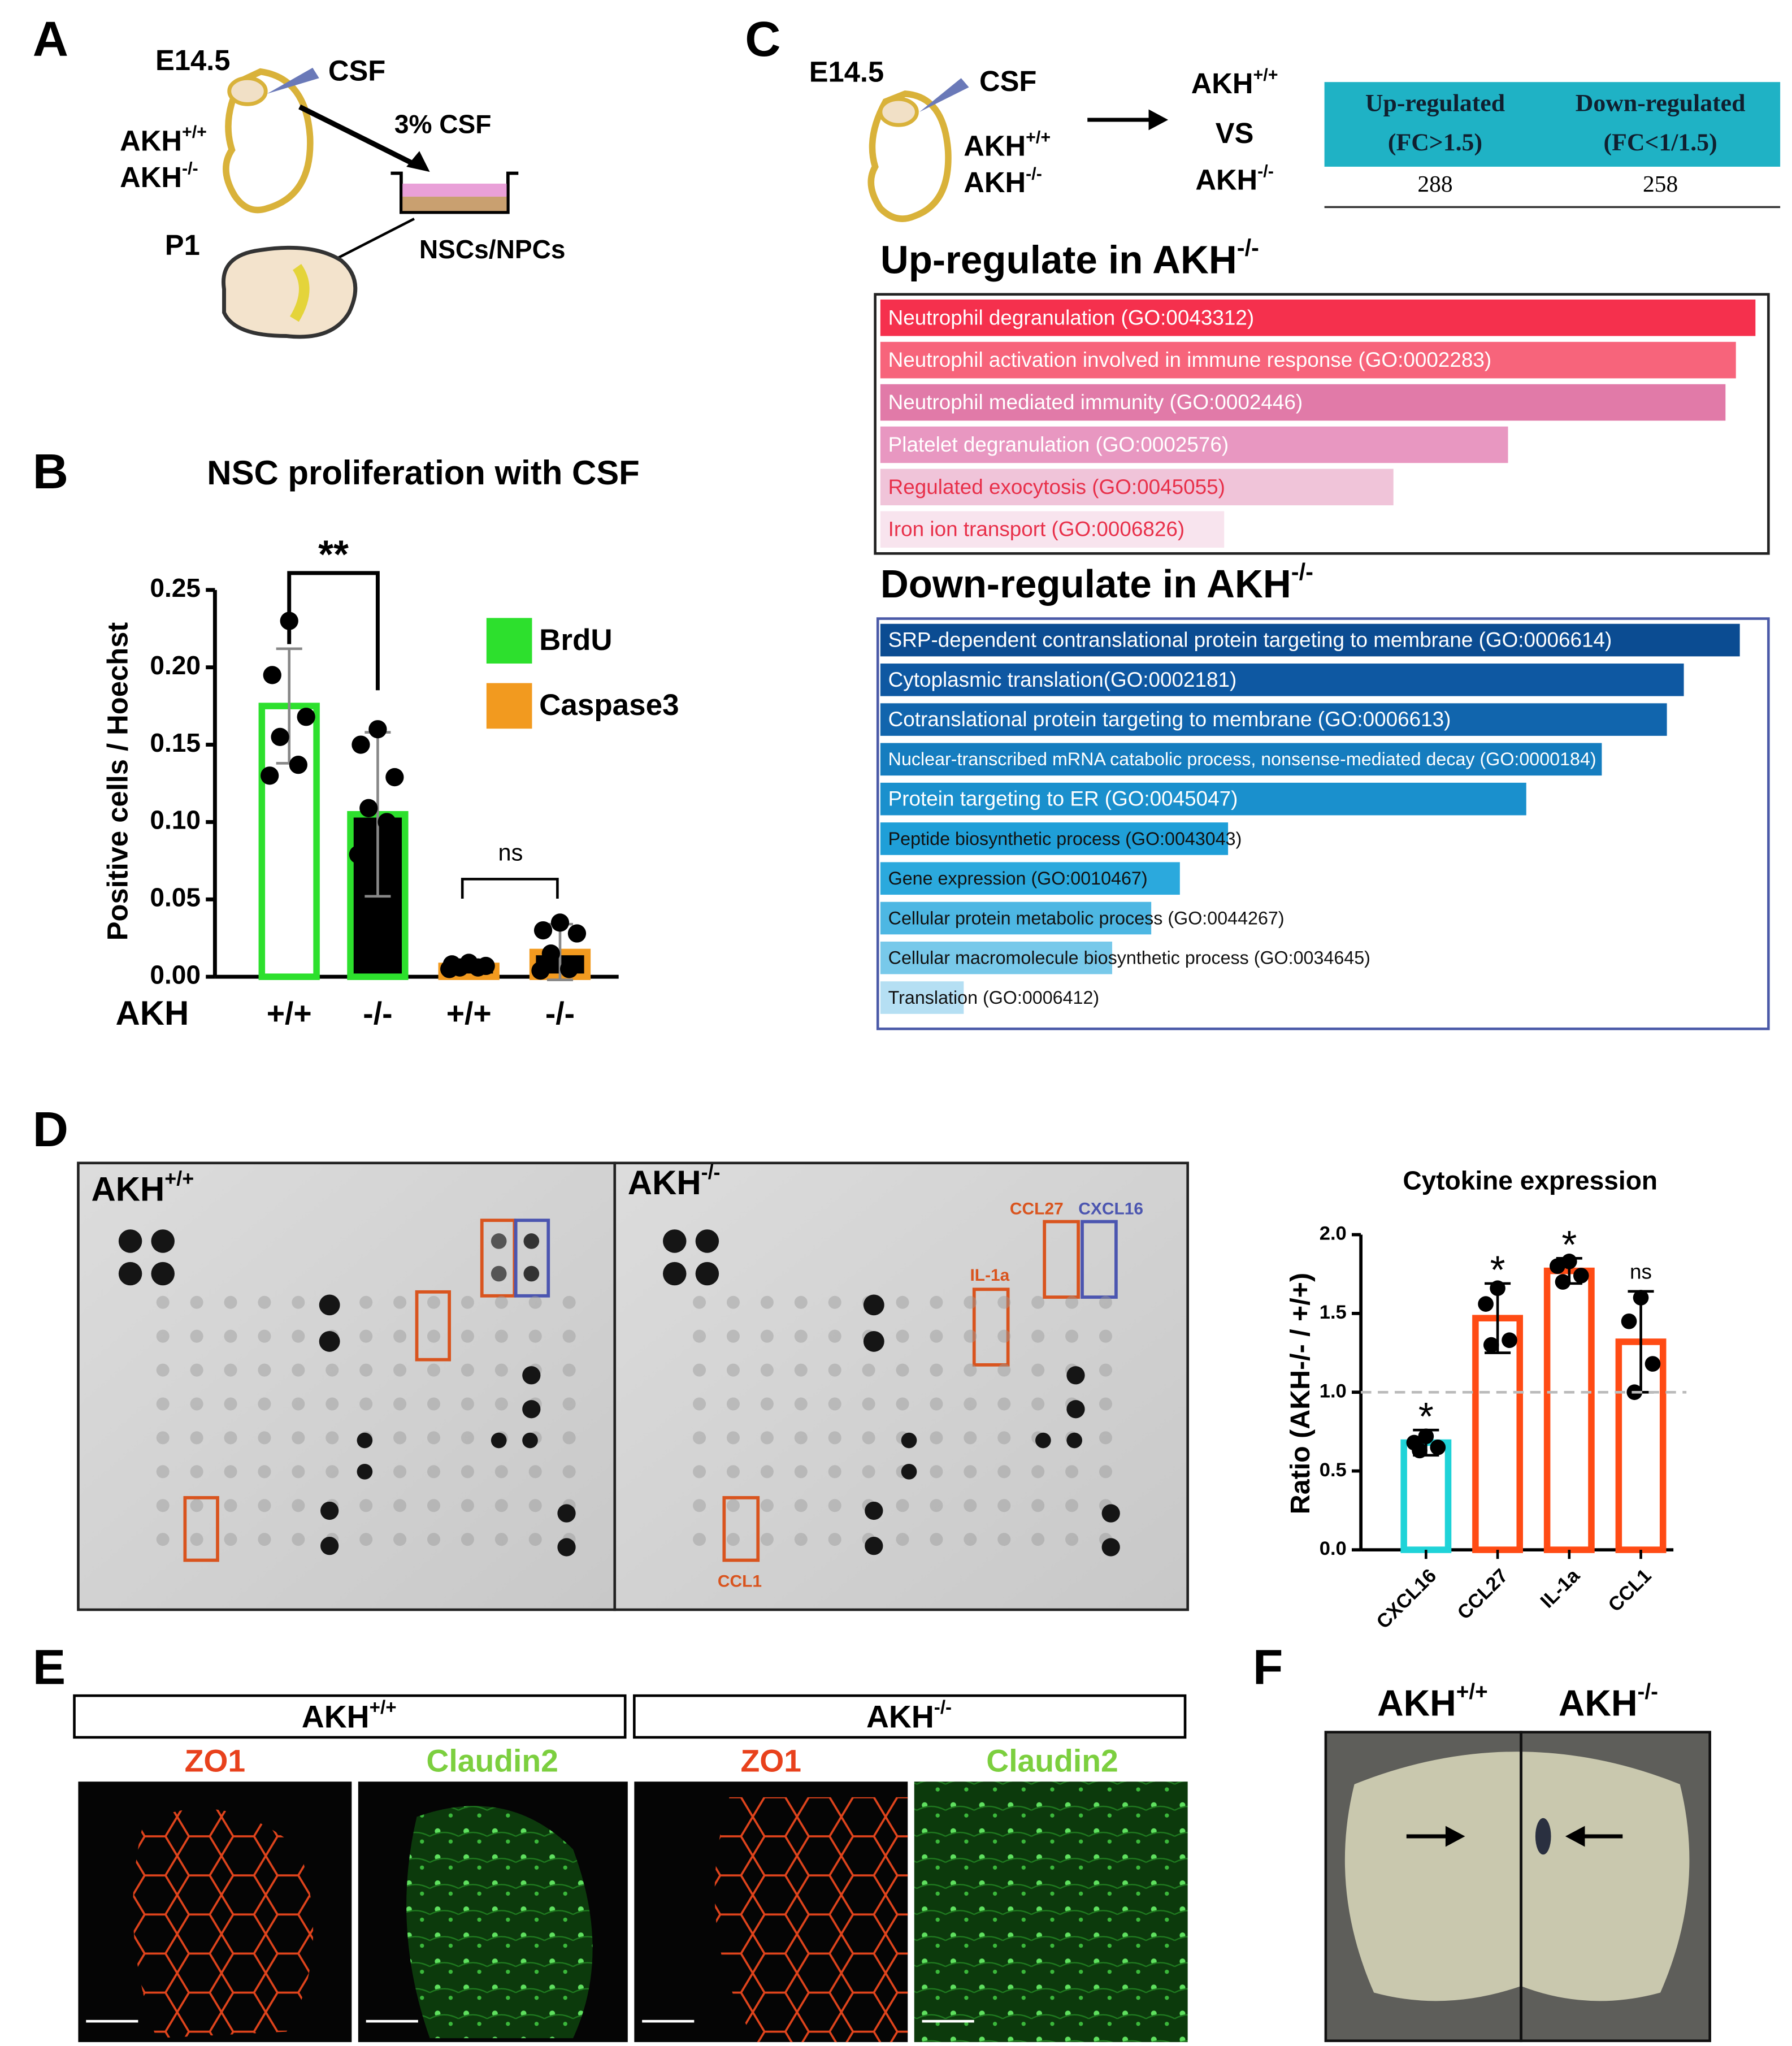  Describe the element at coordinates (1543, 1837) in the screenshot. I see `dye-spot` at that location.